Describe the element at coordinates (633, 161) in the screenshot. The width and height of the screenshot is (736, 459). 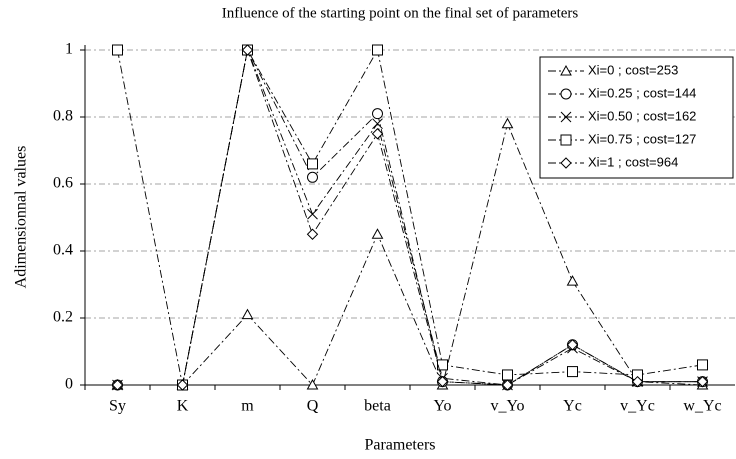
I see `legend-label: Xi=1 ; cost=964` at that location.